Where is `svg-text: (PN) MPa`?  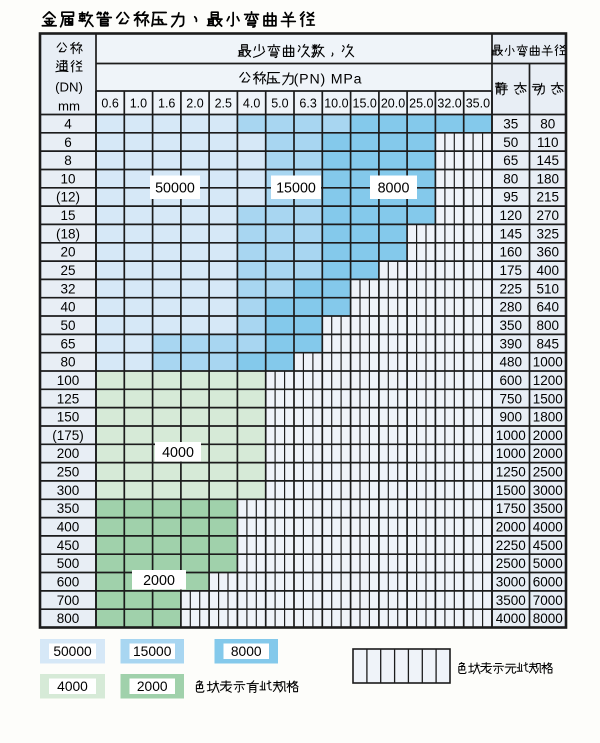
svg-text: (PN) MPa is located at coordinates (328, 80).